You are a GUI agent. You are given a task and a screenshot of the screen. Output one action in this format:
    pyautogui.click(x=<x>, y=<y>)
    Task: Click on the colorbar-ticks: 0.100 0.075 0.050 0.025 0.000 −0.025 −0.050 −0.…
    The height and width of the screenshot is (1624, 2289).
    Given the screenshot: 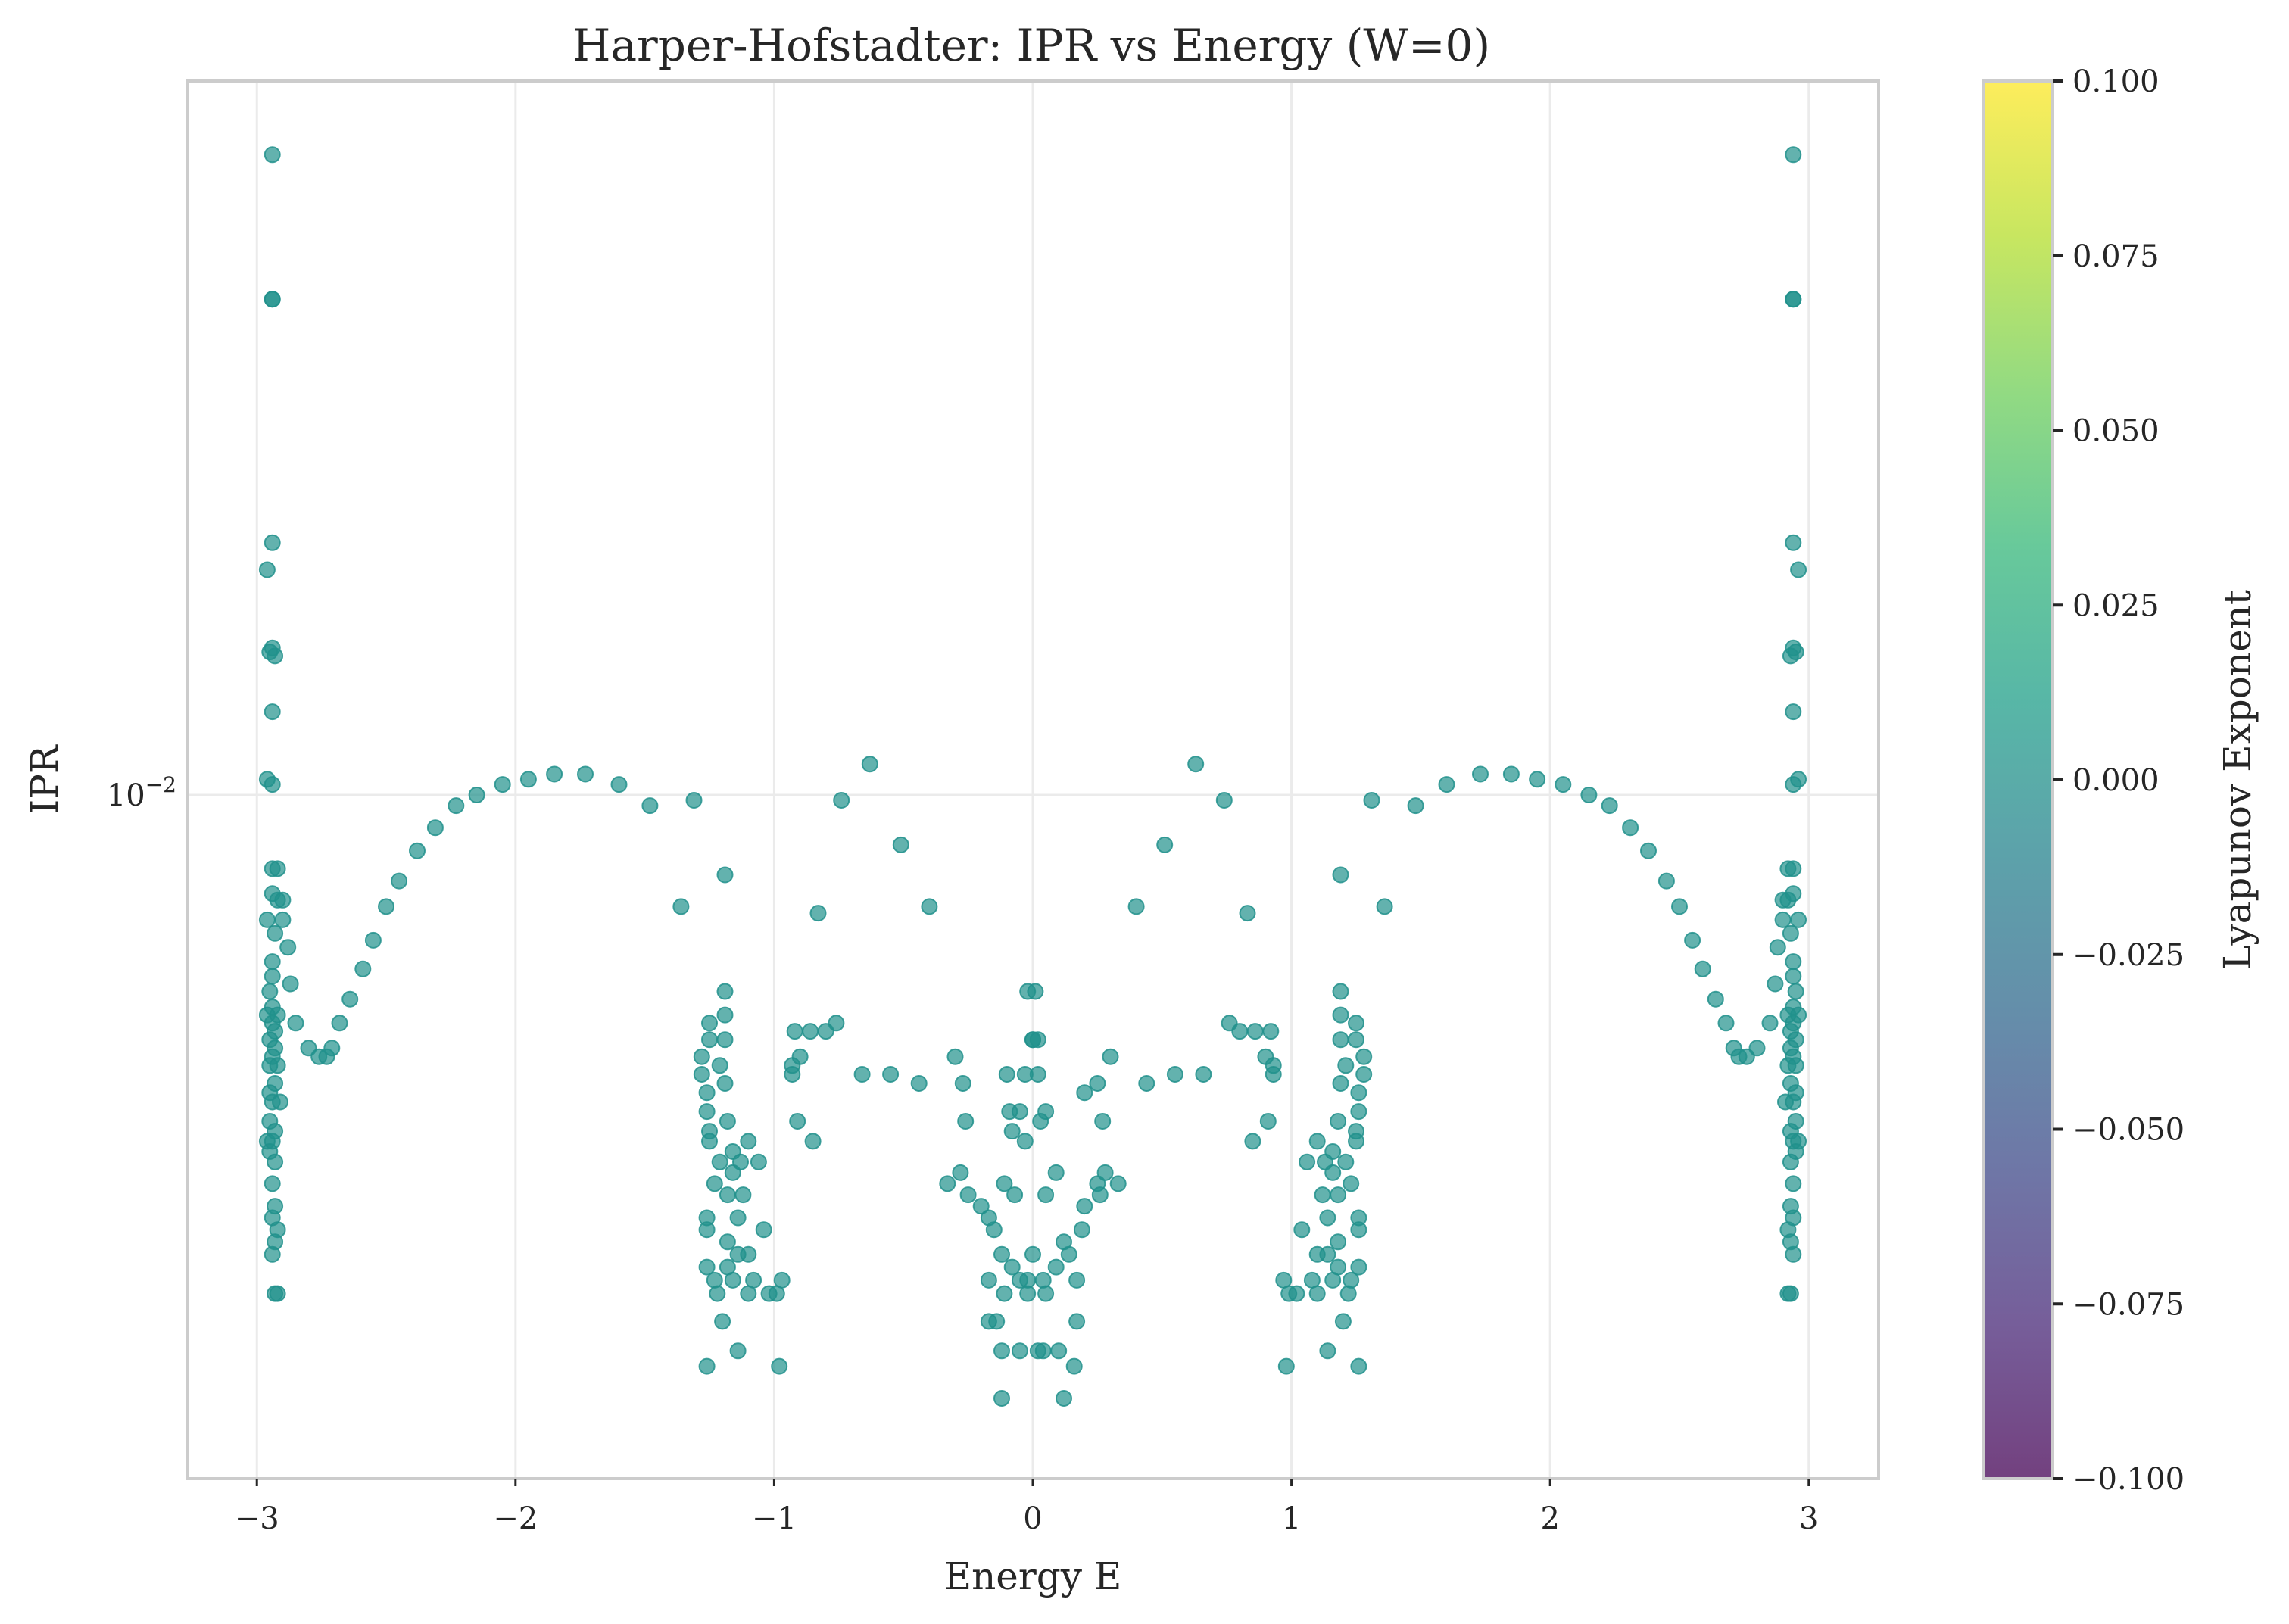 What is the action you would take?
    pyautogui.click(x=2119, y=780)
    